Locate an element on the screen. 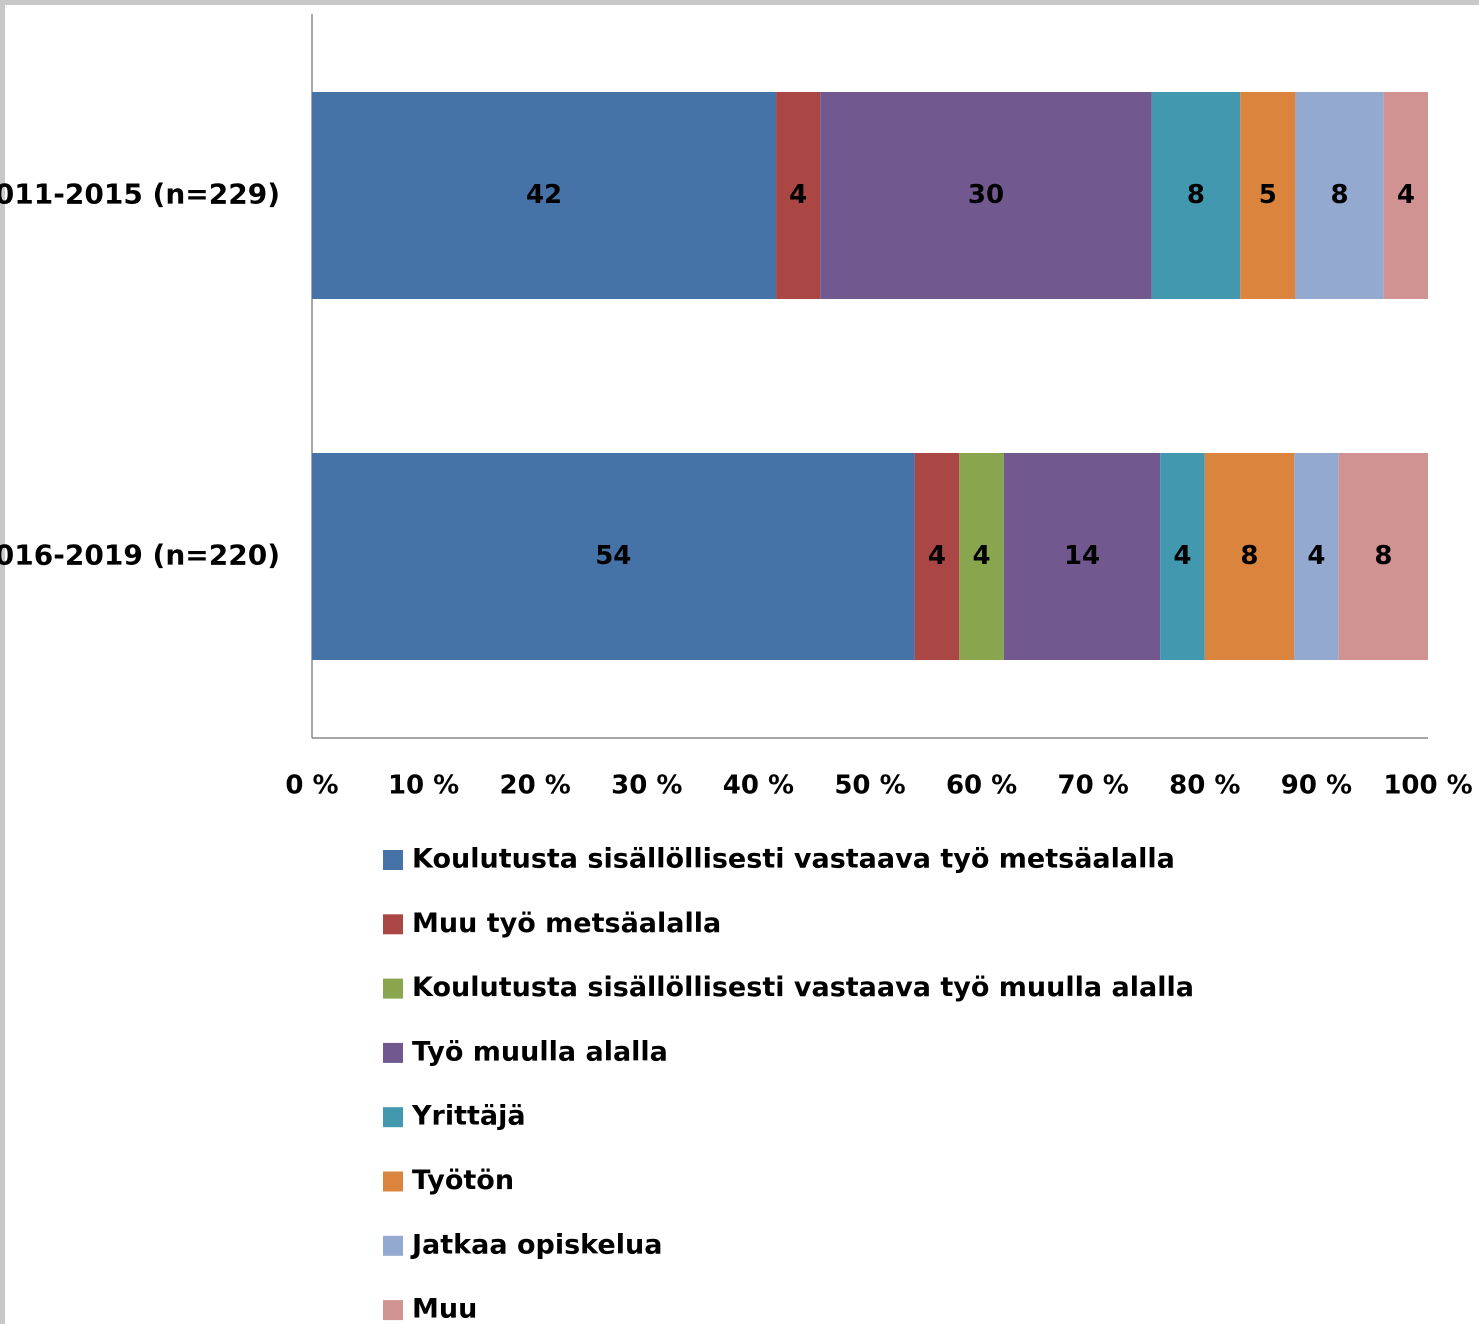 This screenshot has height=1324, width=1479. legend-label: Työtön is located at coordinates (463, 1180).